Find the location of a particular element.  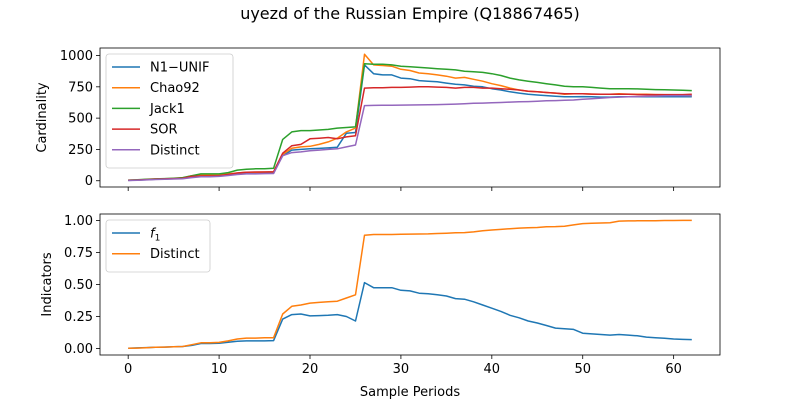

y-tick-label: 500 is located at coordinates (80, 119).